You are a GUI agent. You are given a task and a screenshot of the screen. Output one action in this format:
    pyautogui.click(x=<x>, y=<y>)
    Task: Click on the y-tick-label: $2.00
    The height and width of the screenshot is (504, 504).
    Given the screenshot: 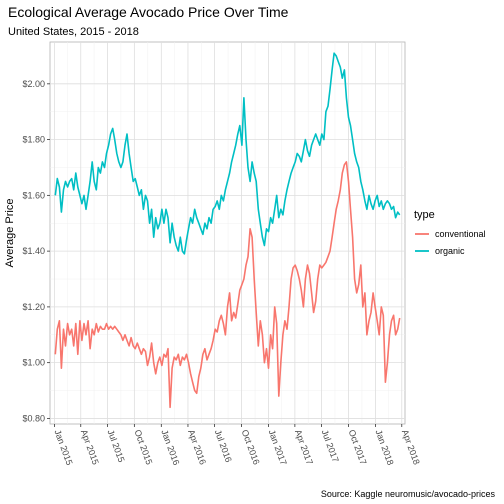 What is the action you would take?
    pyautogui.click(x=33, y=84)
    